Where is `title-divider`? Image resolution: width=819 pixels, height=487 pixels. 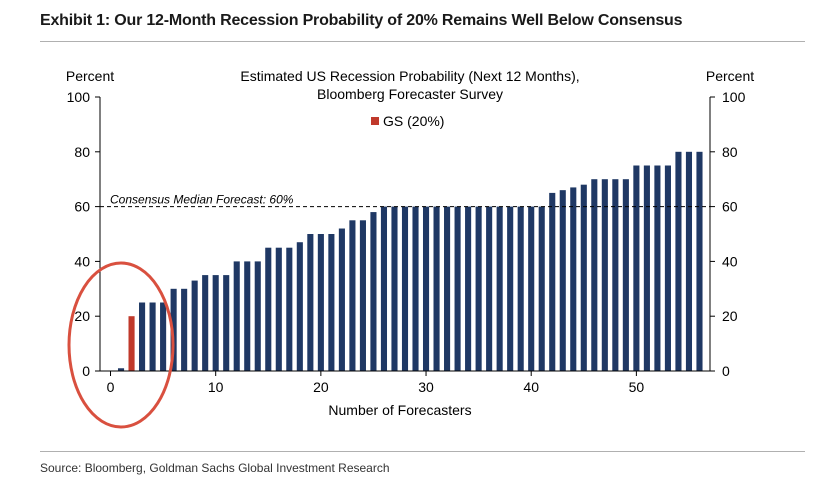
title-divider is located at coordinates (422, 41).